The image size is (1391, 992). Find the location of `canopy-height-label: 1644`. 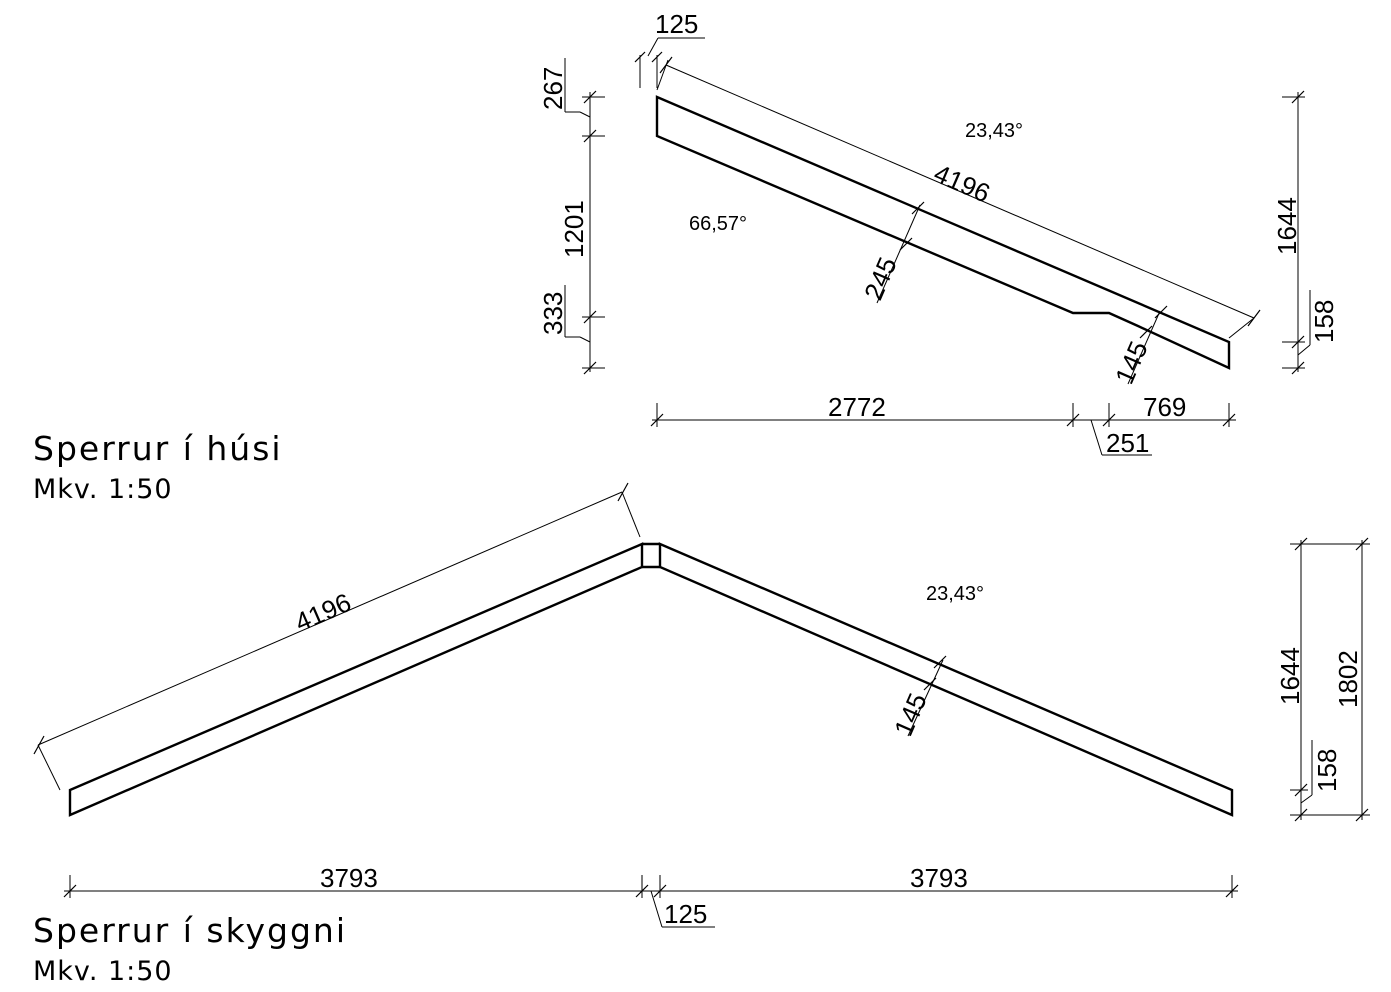

canopy-height-label: 1644 is located at coordinates (1290, 676).